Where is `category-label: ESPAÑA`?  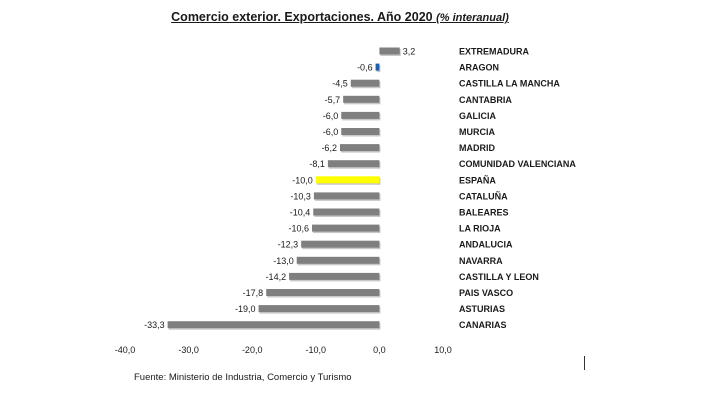 category-label: ESPAÑA is located at coordinates (477, 180).